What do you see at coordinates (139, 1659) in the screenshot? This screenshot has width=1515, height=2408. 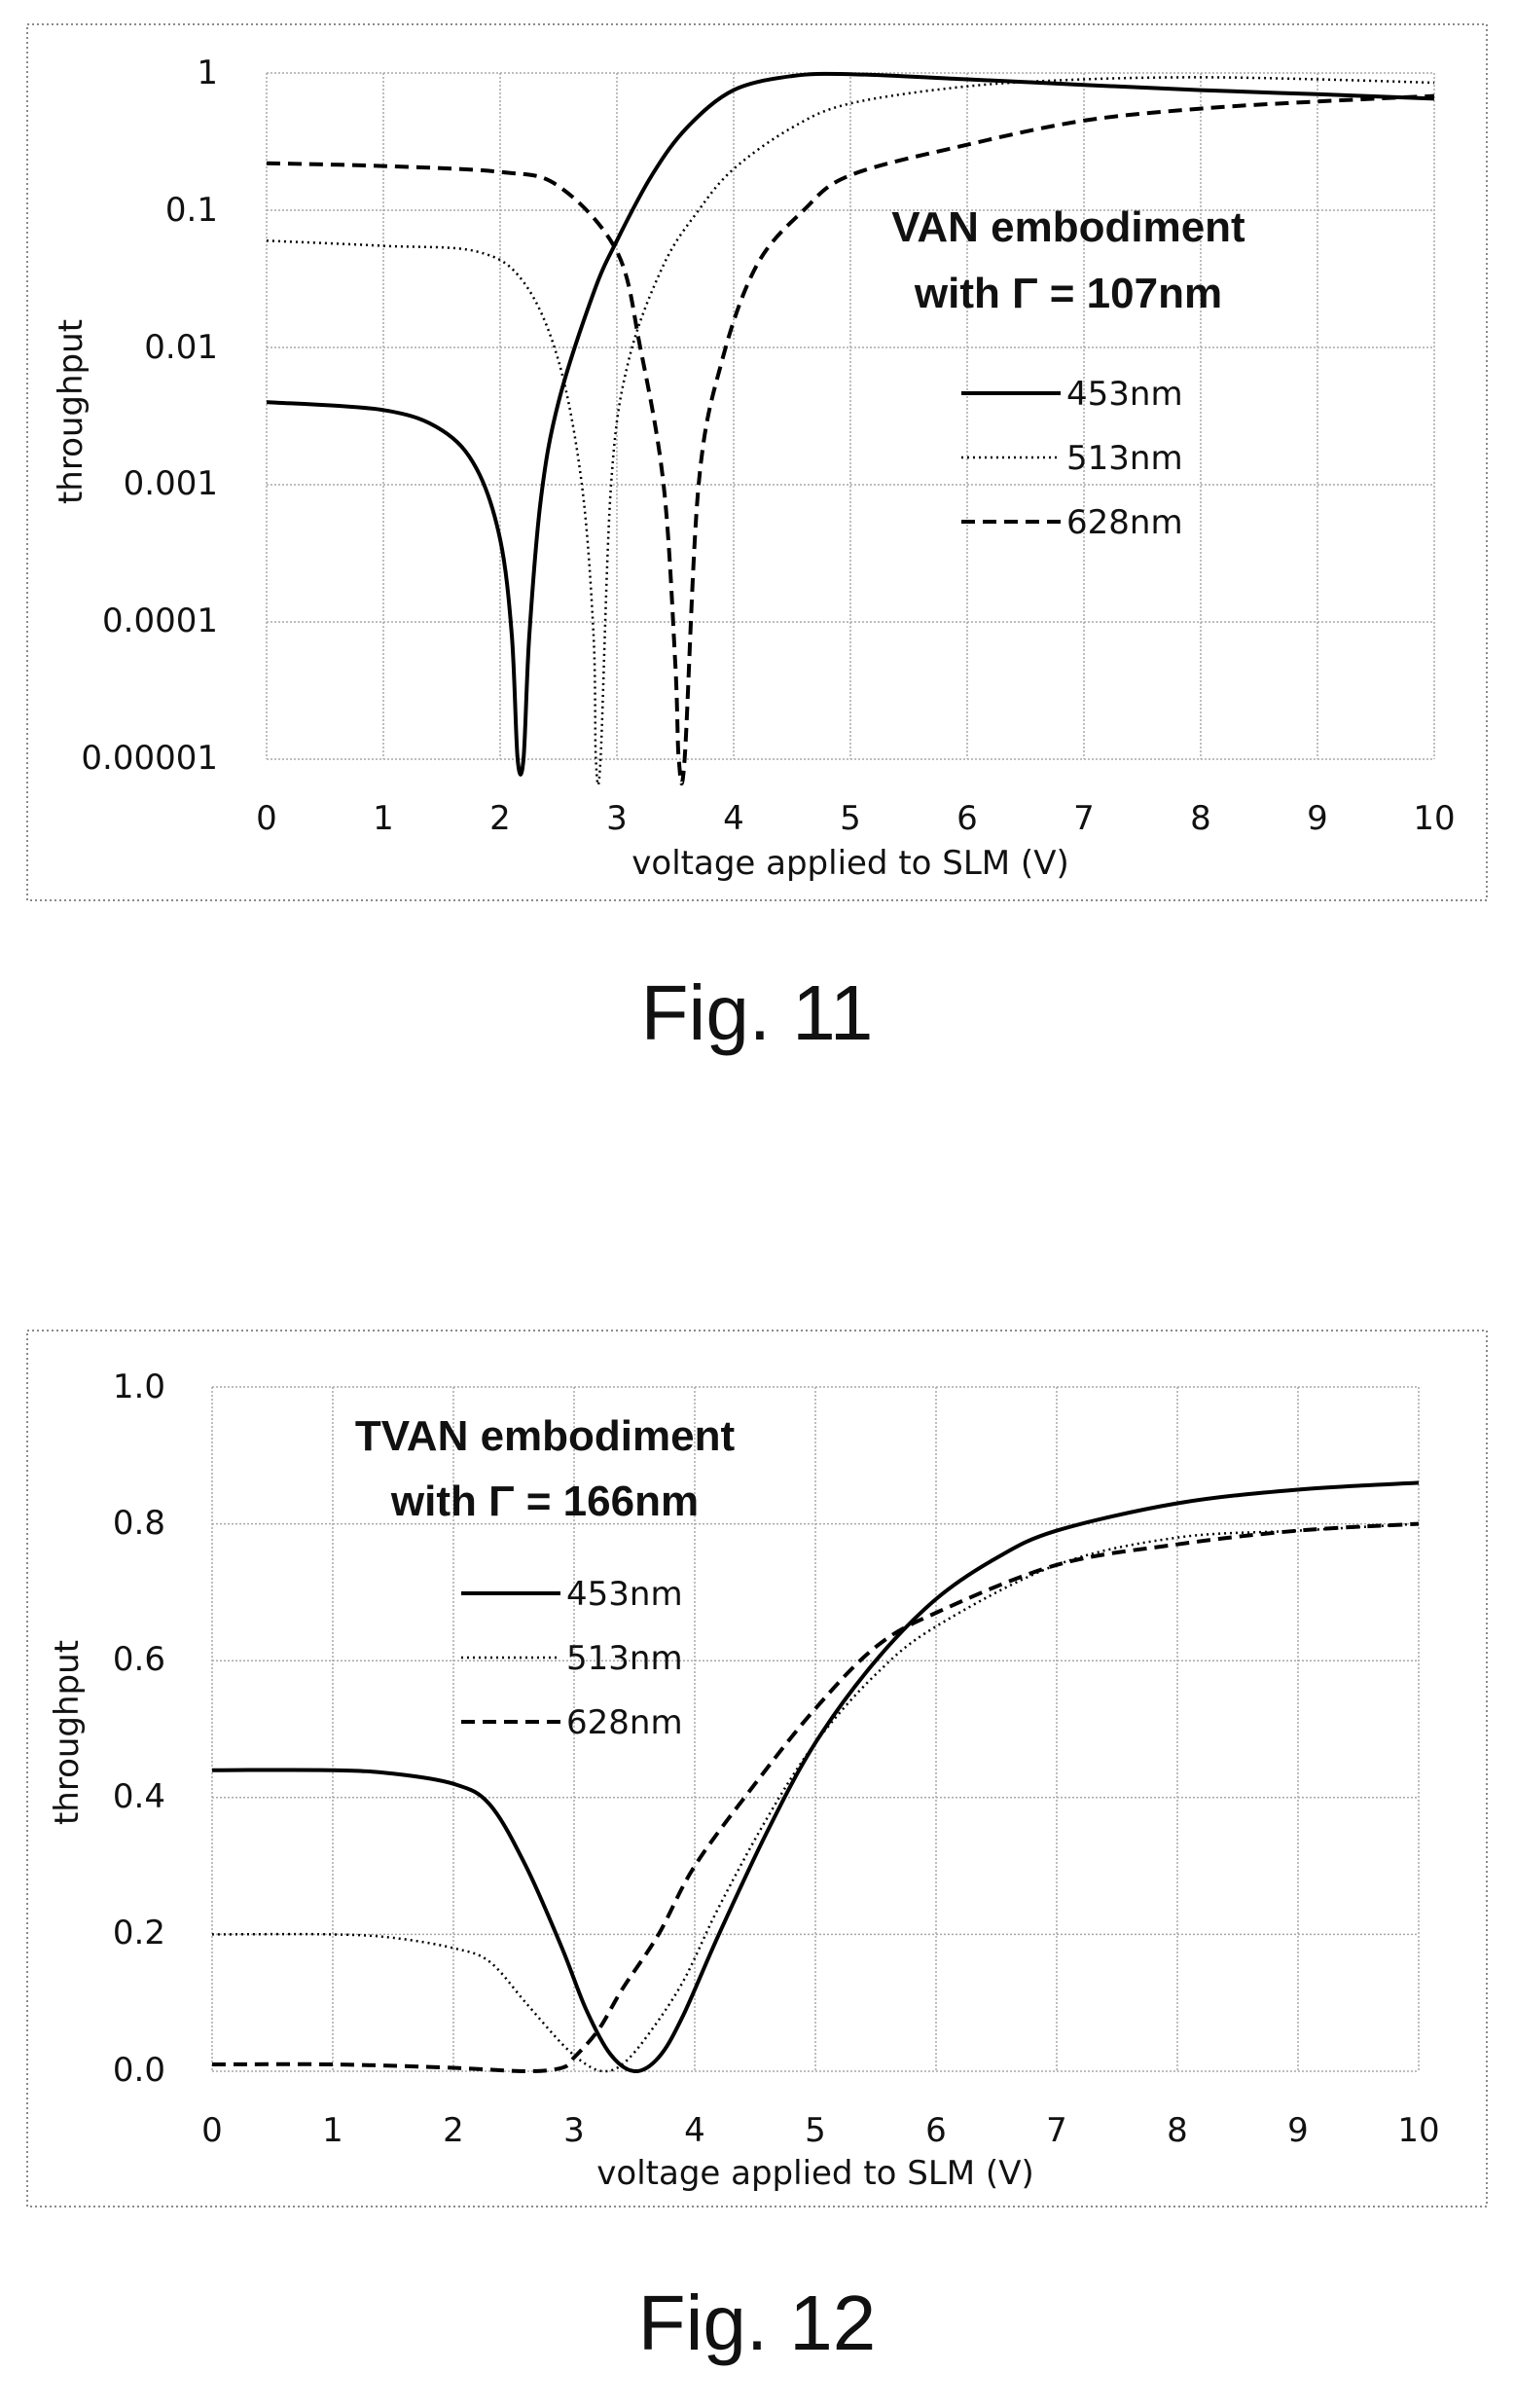 I see `y-tick-label: 0.6` at bounding box center [139, 1659].